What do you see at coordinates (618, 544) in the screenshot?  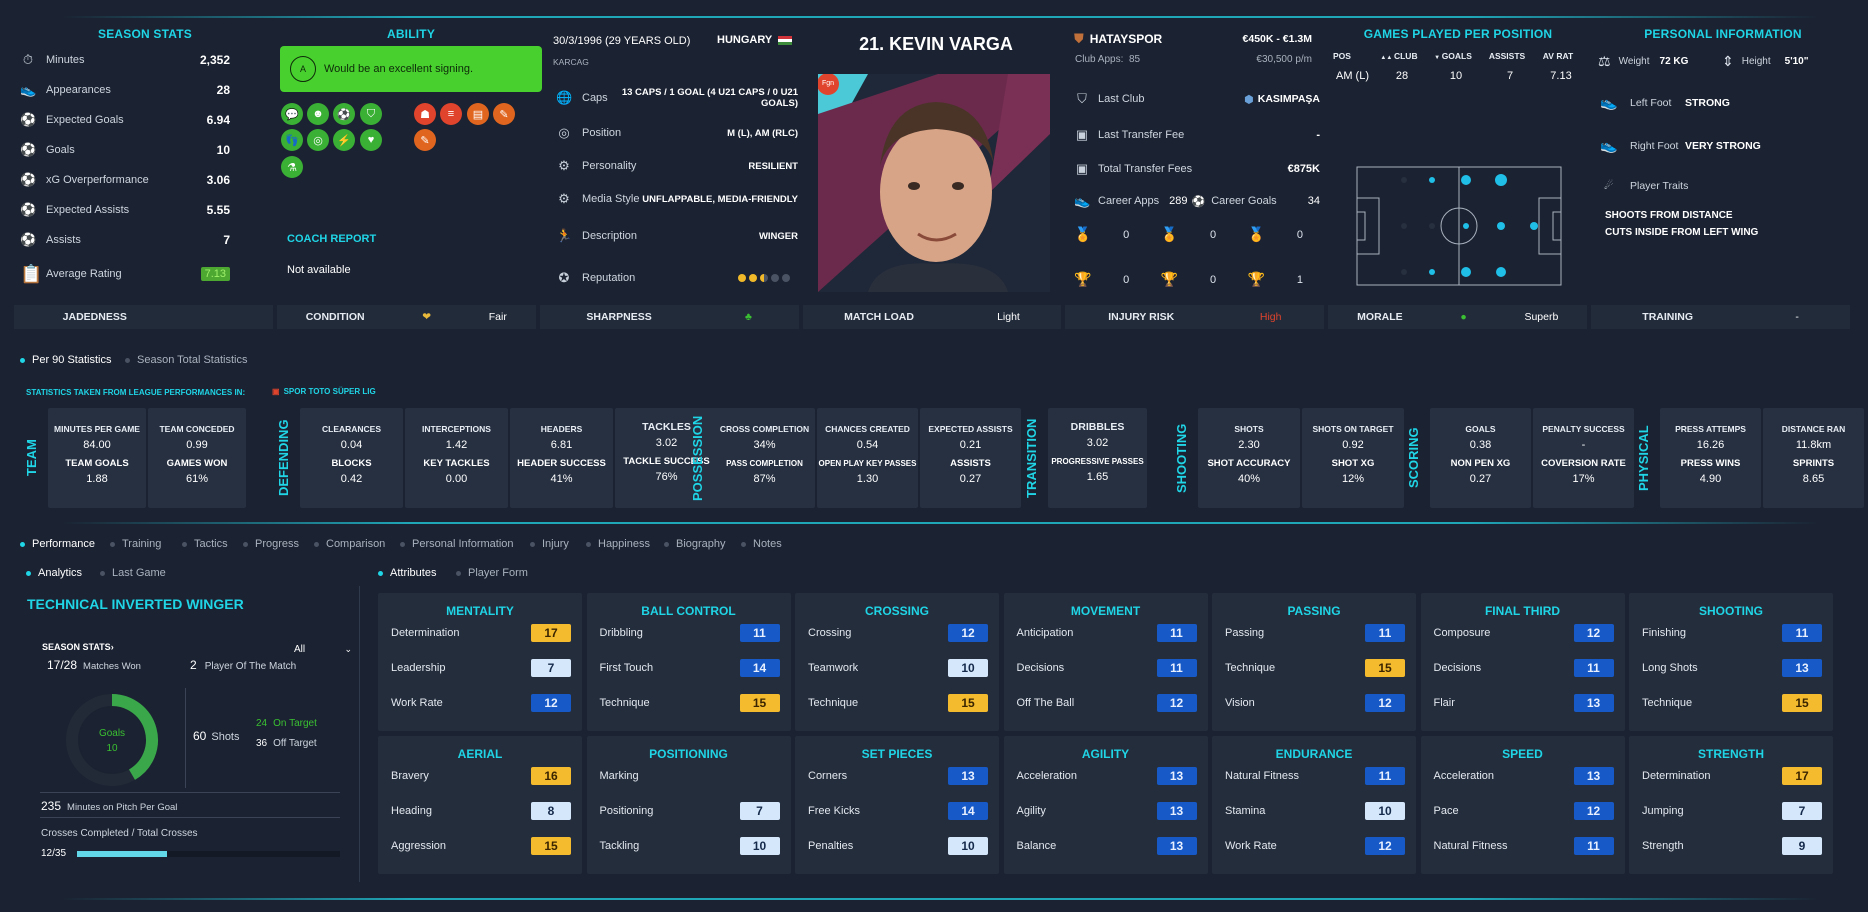 I see `tab-happiness: Happiness` at bounding box center [618, 544].